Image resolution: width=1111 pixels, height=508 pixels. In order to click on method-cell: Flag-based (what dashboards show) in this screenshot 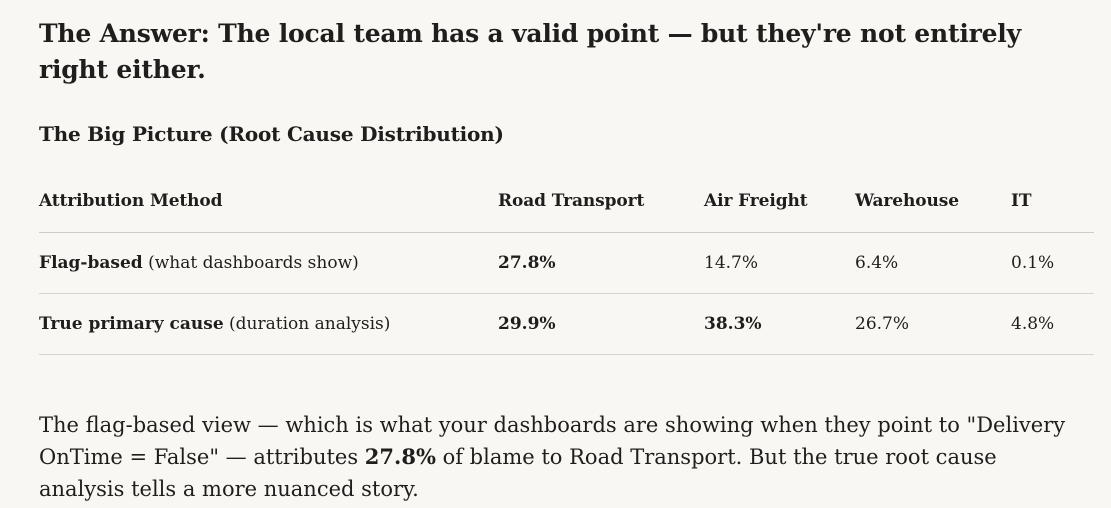, I will do `click(268, 263)`.